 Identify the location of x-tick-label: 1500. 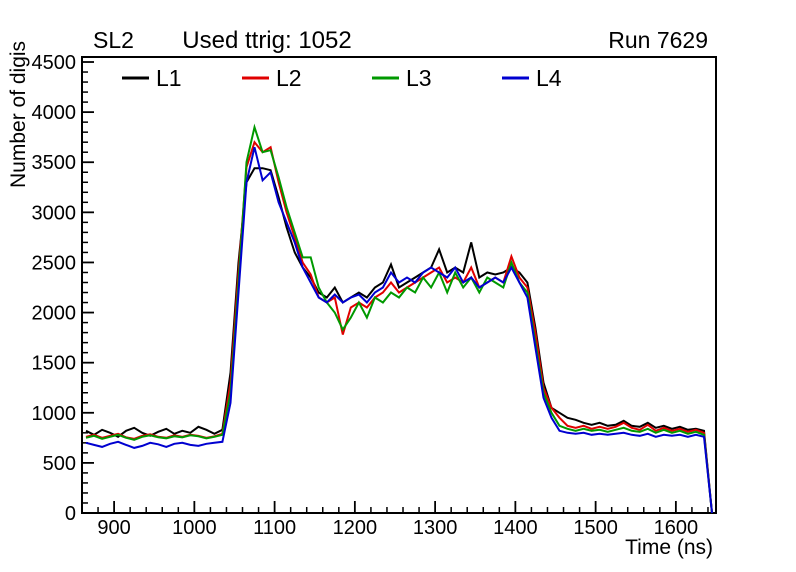
(595, 528).